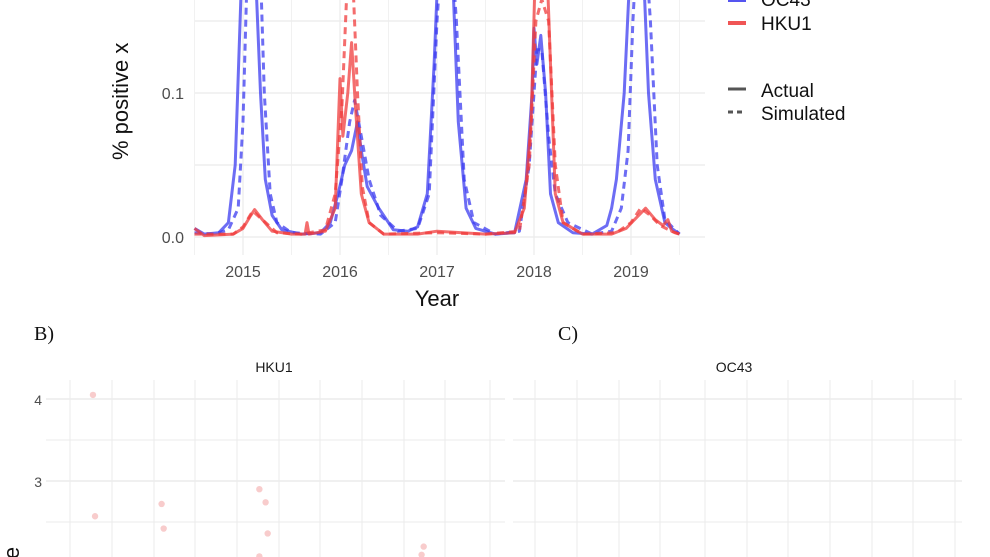  Describe the element at coordinates (173, 238) in the screenshot. I see `y-tick-label: 0.0` at that location.